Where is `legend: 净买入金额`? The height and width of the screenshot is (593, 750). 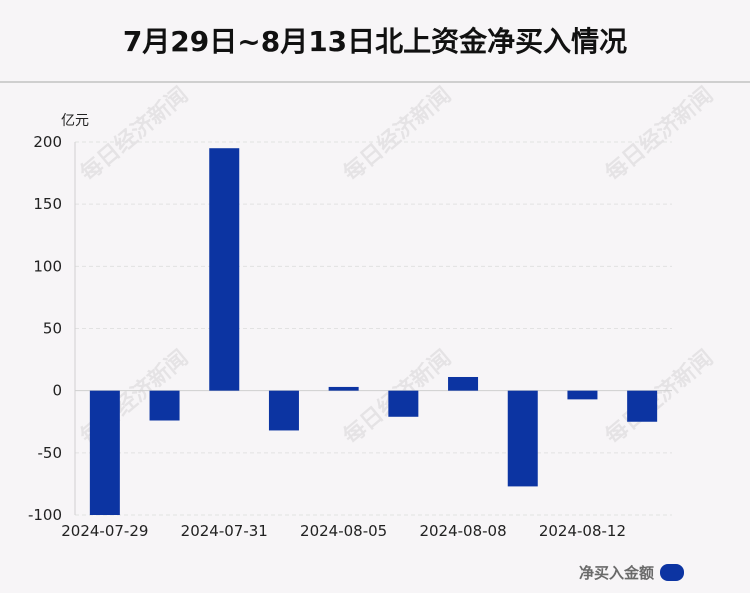 legend: 净买入金额 is located at coordinates (631, 572).